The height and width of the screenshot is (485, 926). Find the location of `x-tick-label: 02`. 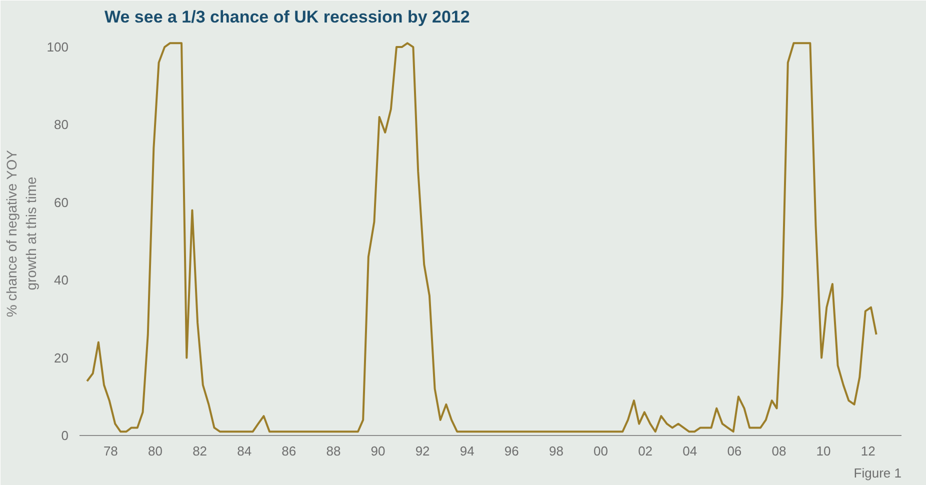

x-tick-label: 02 is located at coordinates (645, 451).